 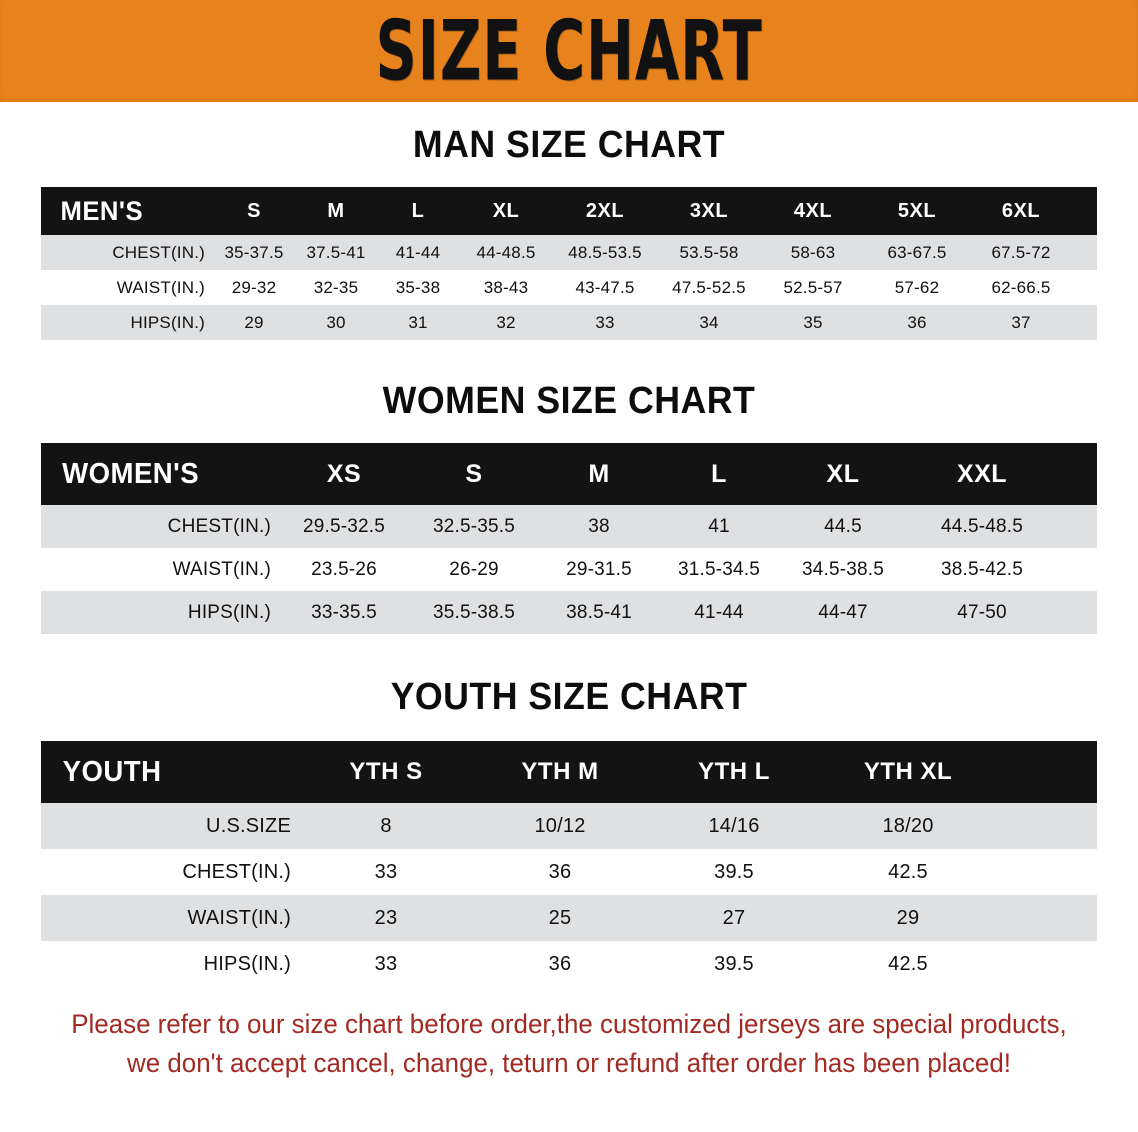 I want to click on youth-chest-l: 39.5, so click(x=734, y=871).